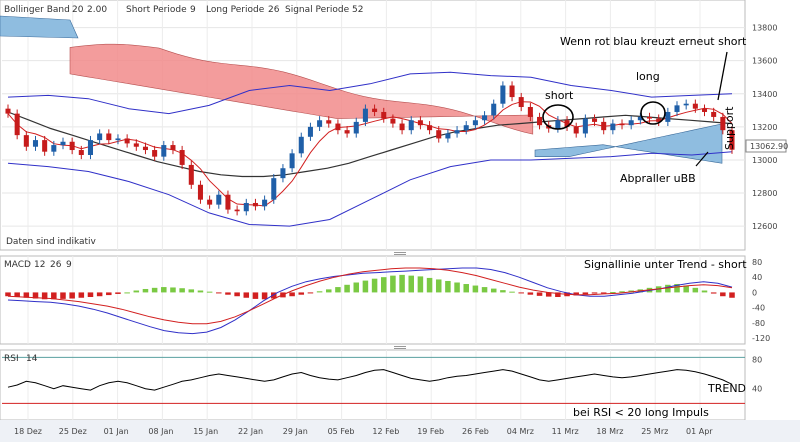 This screenshot has width=800, height=442. Describe the element at coordinates (193, 10) in the screenshot. I see `short-periode-value: 9` at that location.